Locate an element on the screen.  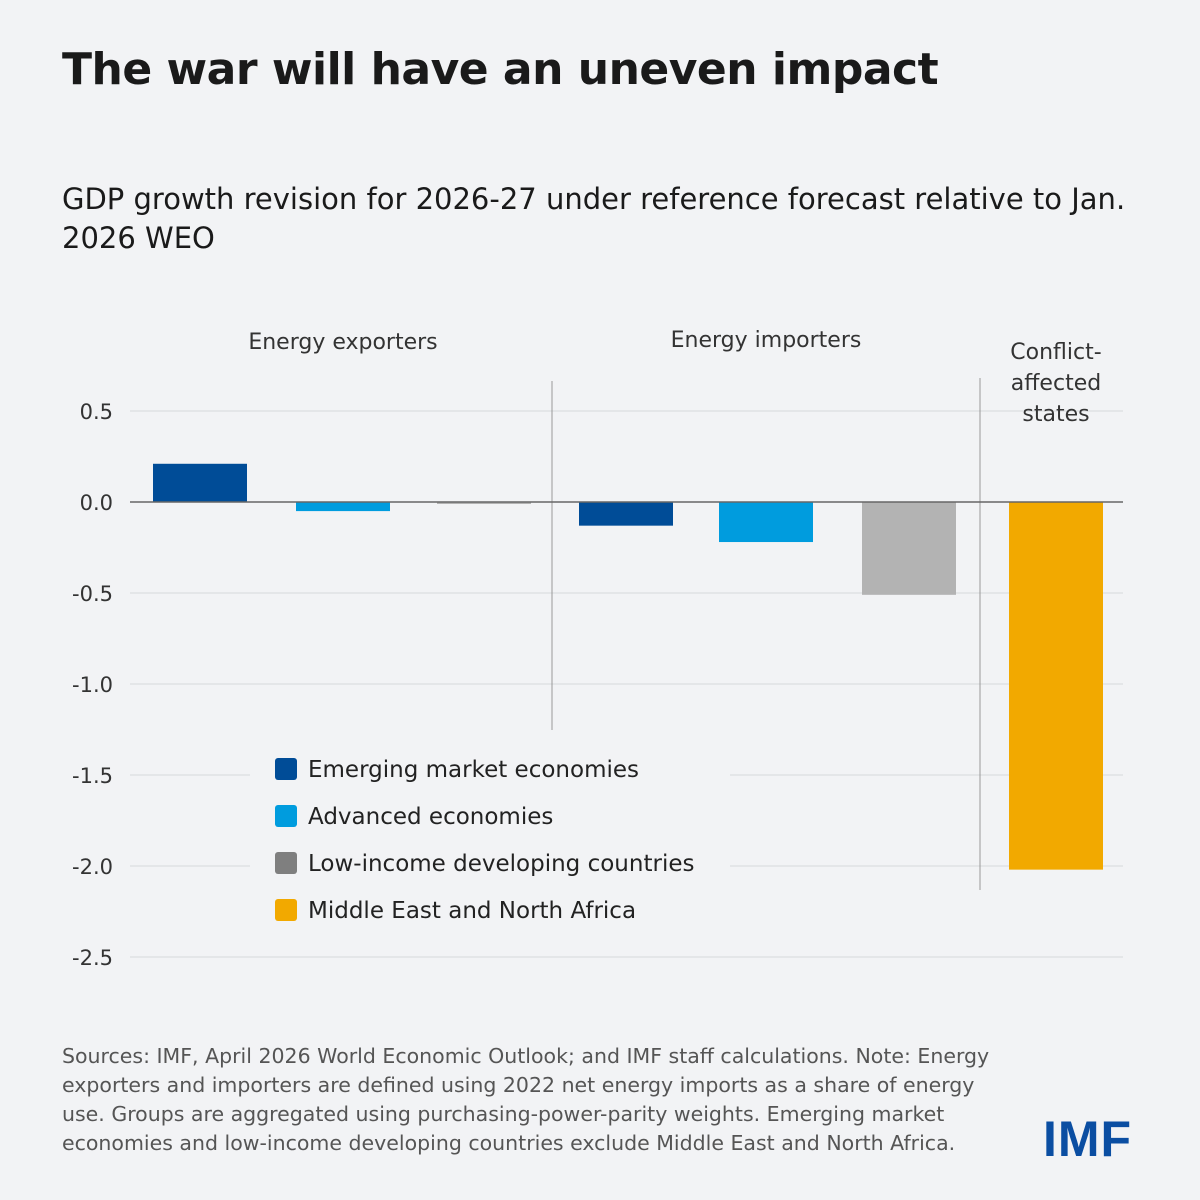
group-label: Energy exporters is located at coordinates (342, 342).